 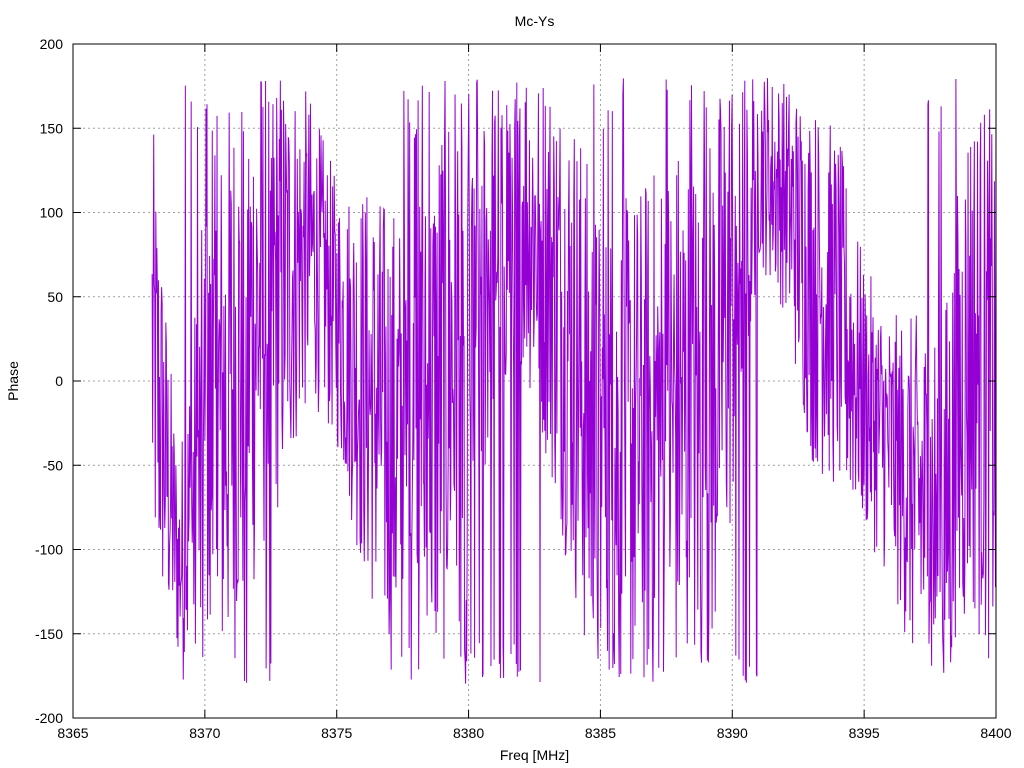 What do you see at coordinates (732, 733) in the screenshot?
I see `x-tick-label: 8390` at bounding box center [732, 733].